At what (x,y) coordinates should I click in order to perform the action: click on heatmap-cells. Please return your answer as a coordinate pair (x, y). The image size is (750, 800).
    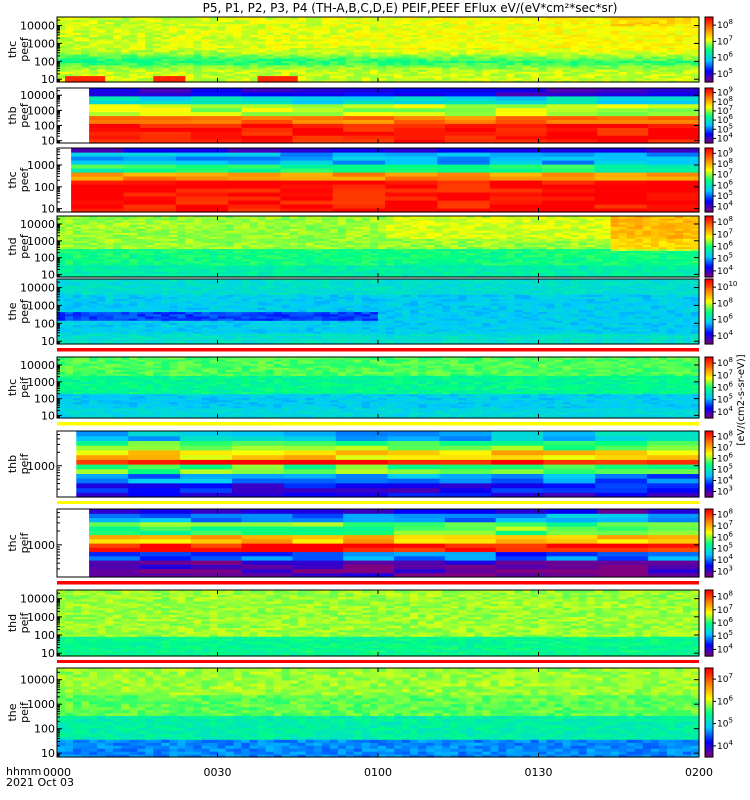
    Looking at the image, I should click on (394, 116).